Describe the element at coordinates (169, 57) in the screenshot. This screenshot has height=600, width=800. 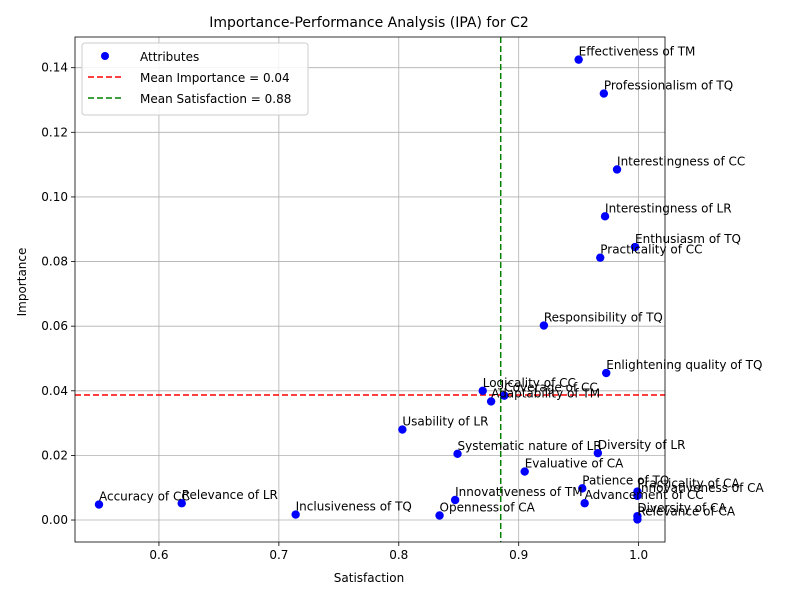
I see `legend-label-attributes: Attributes` at that location.